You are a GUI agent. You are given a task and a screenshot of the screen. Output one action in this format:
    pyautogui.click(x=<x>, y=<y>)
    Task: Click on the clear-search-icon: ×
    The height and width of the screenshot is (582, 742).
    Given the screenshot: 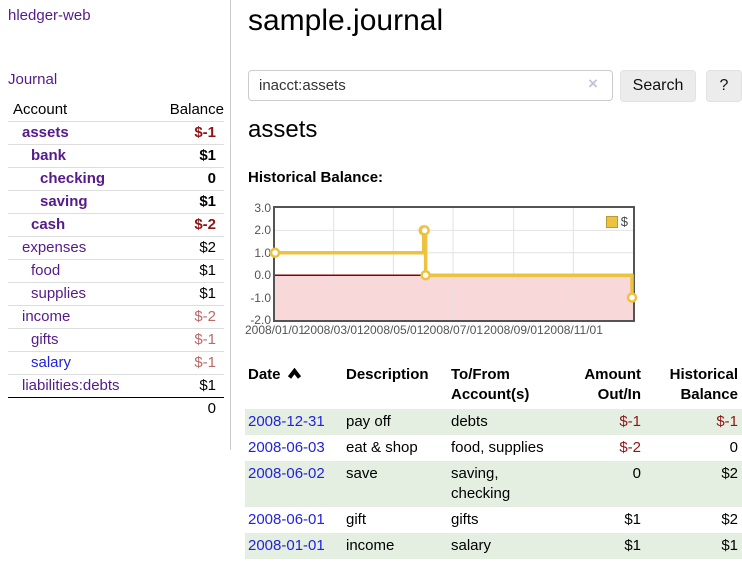 What is the action you would take?
    pyautogui.click(x=593, y=83)
    